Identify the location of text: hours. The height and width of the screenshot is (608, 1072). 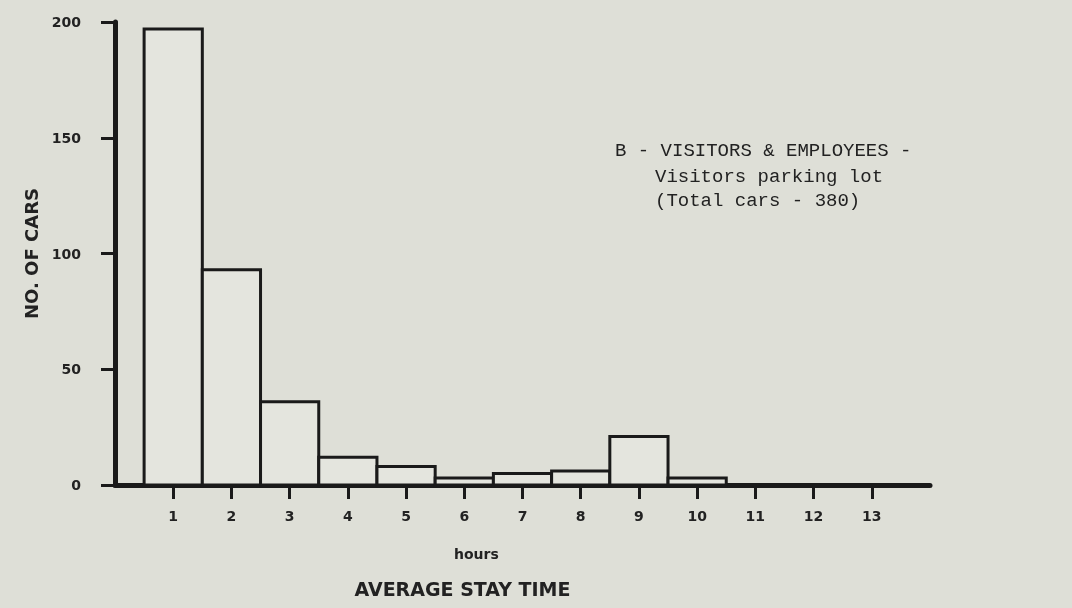
(476, 554).